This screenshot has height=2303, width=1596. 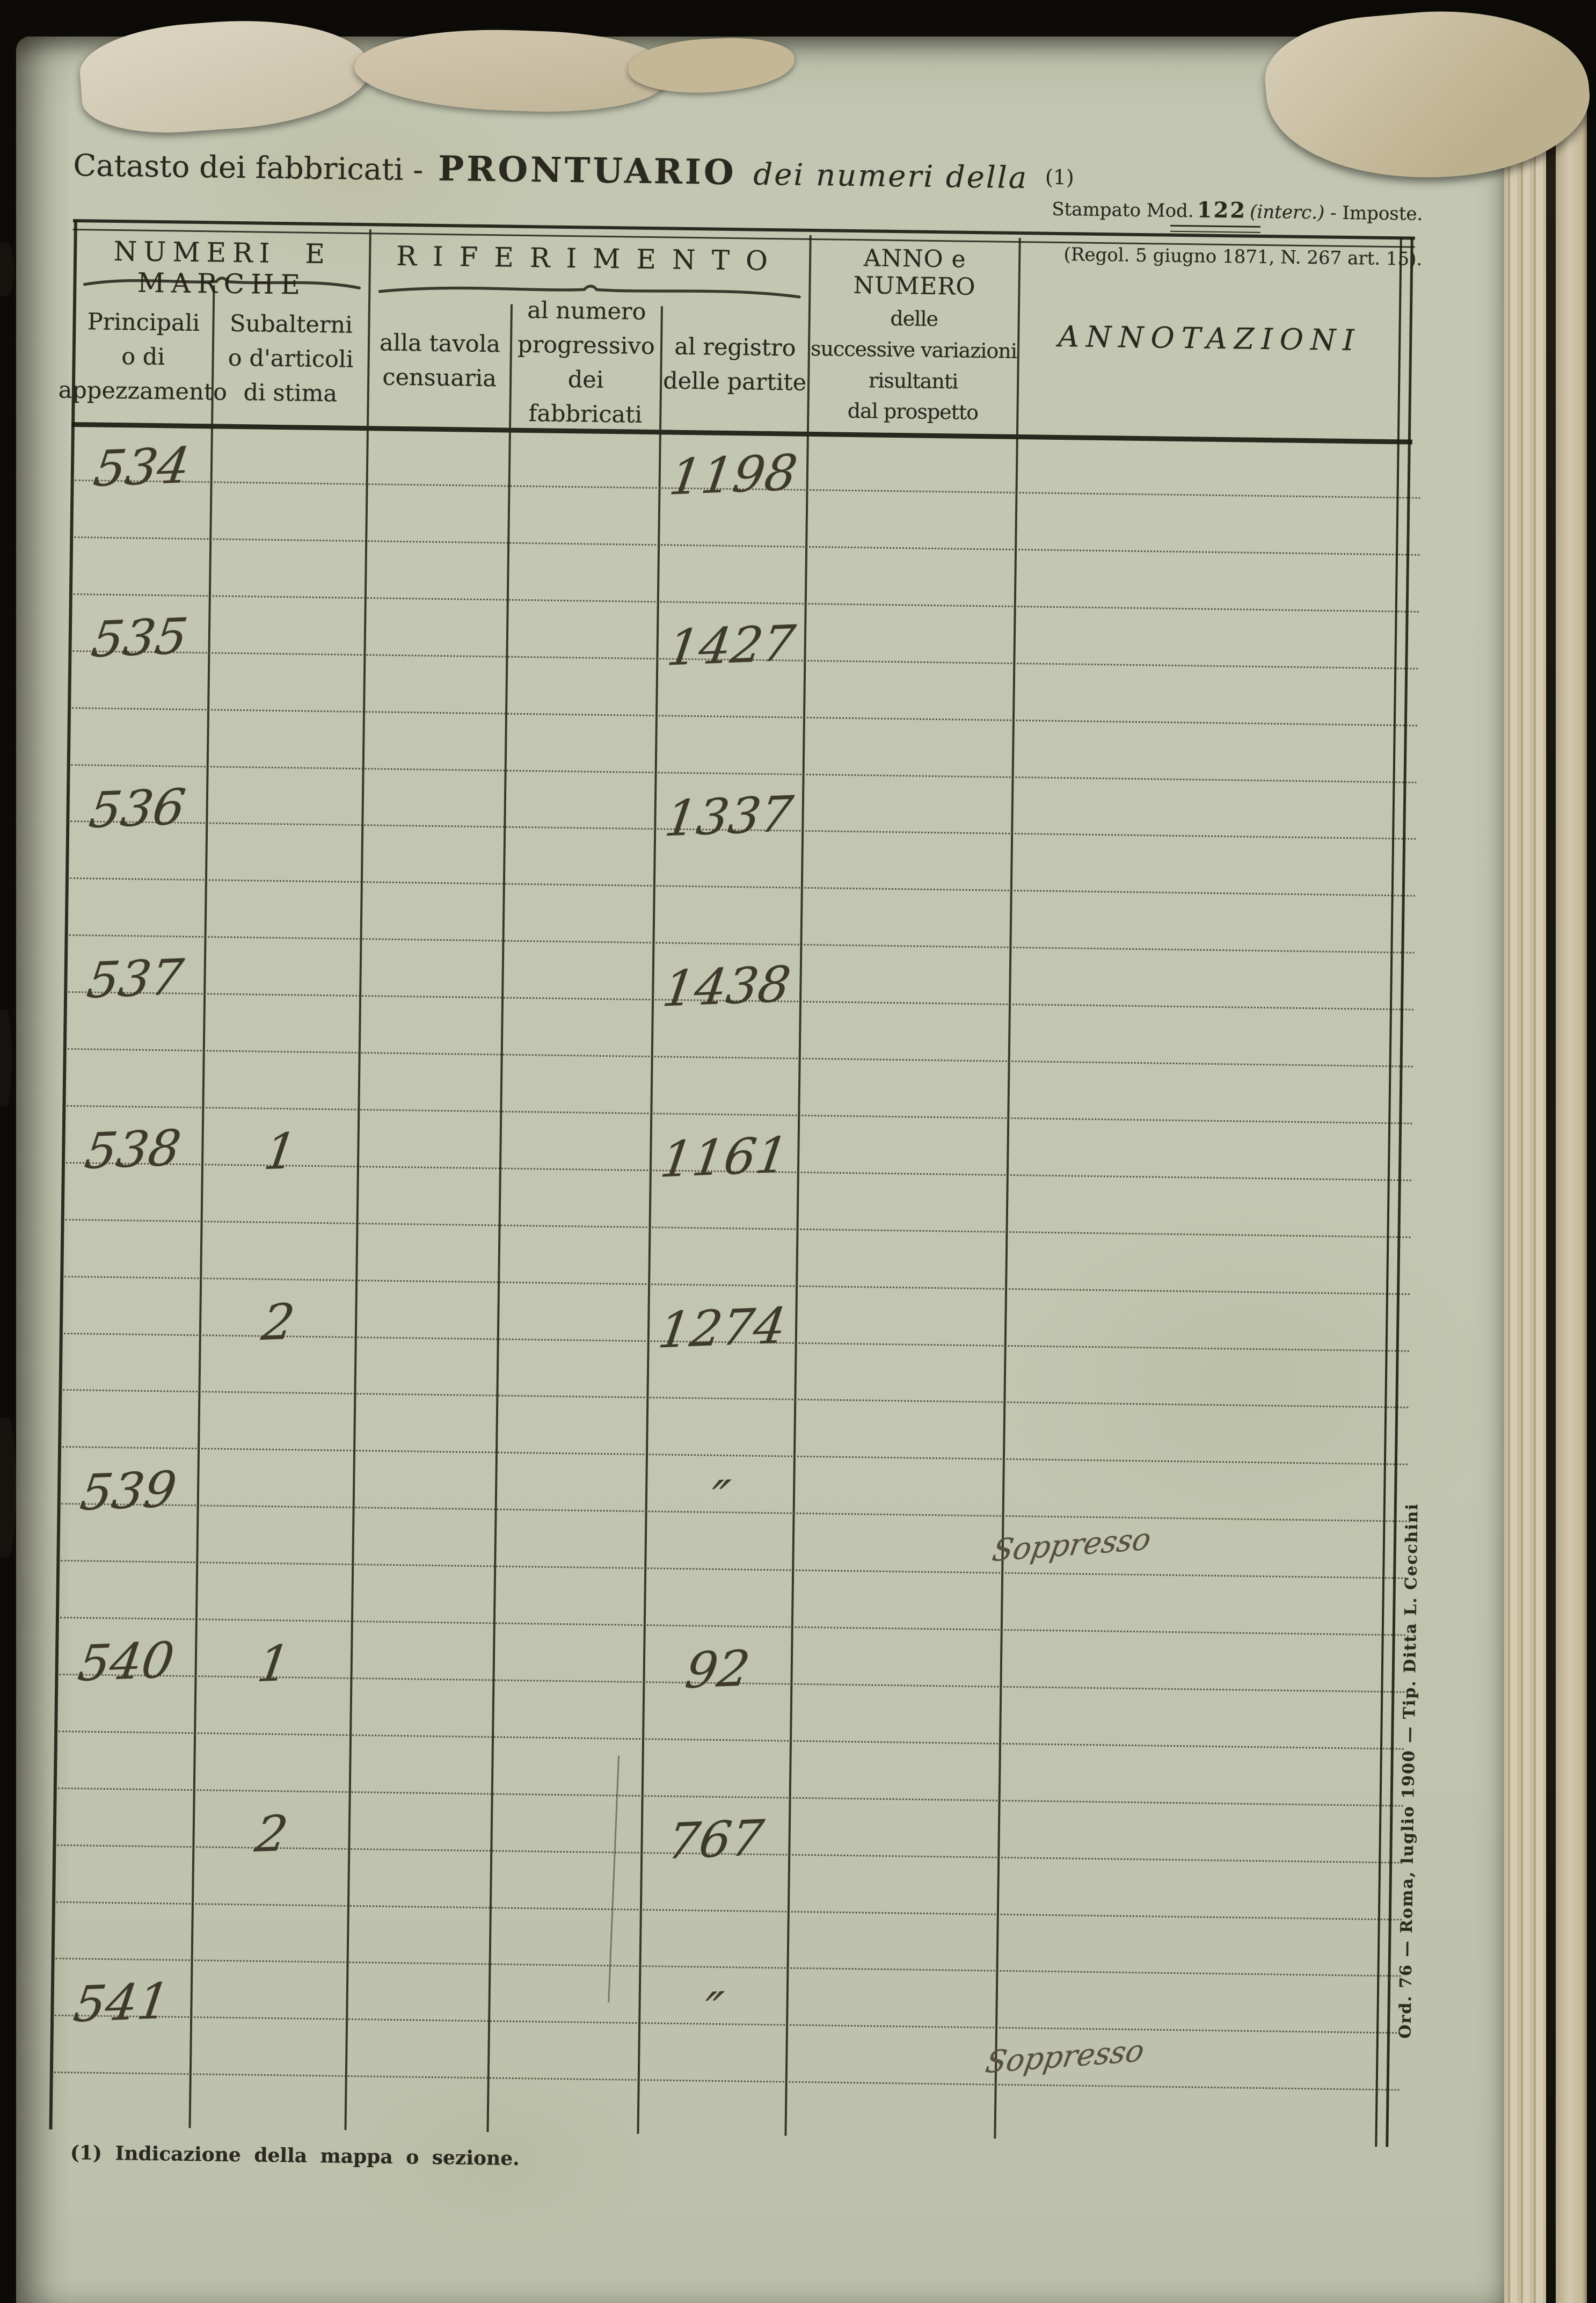 What do you see at coordinates (729, 816) in the screenshot?
I see `cell-registro: 1337` at bounding box center [729, 816].